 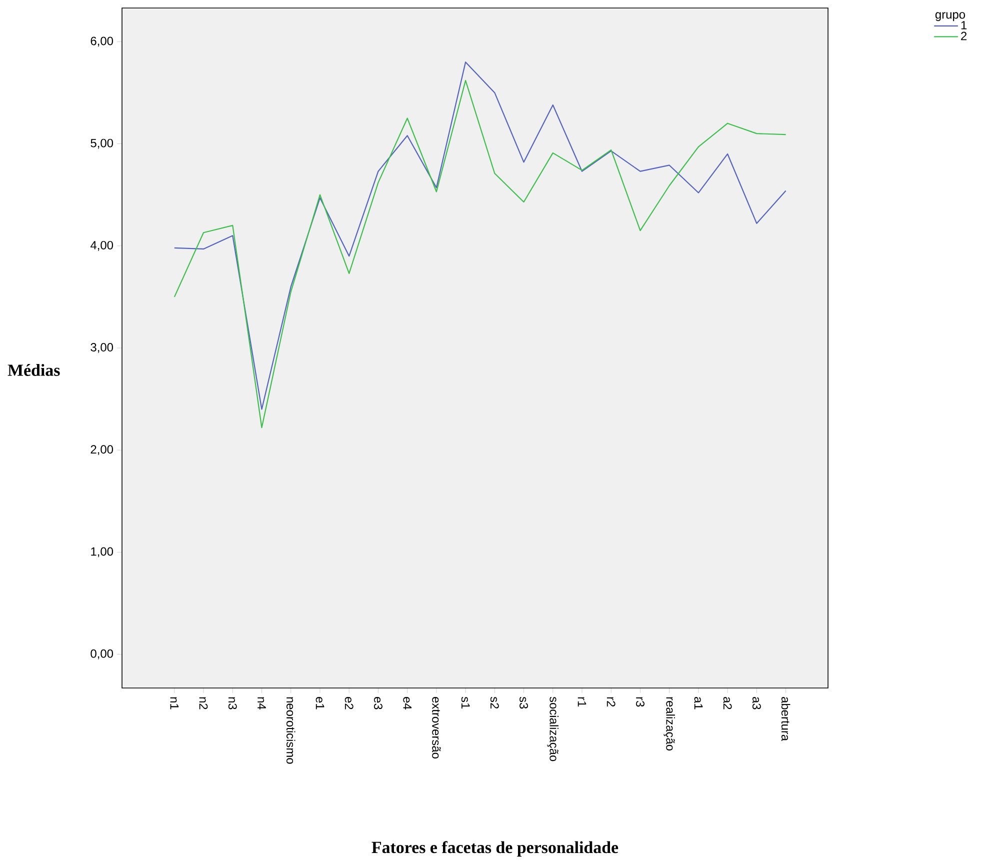 I want to click on x-tick-label: s3, so click(x=524, y=702).